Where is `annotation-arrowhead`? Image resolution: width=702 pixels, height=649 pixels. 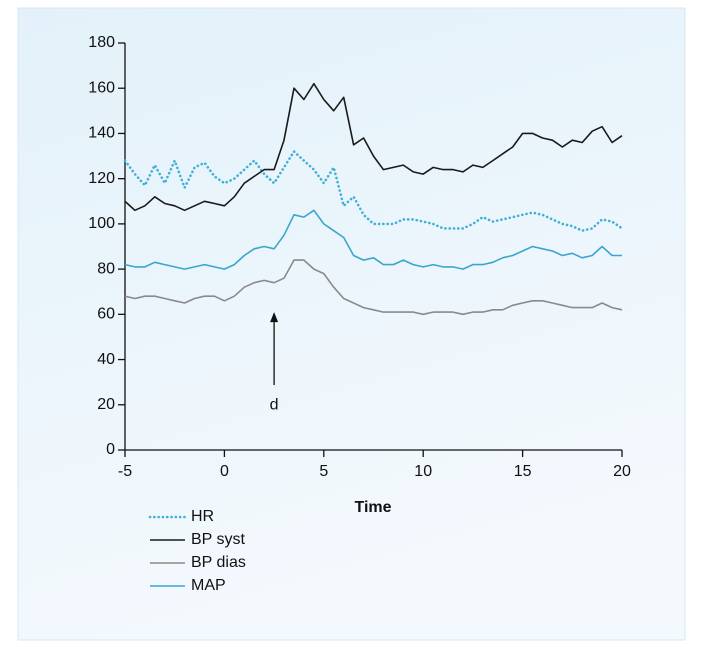
annotation-arrowhead is located at coordinates (274, 317).